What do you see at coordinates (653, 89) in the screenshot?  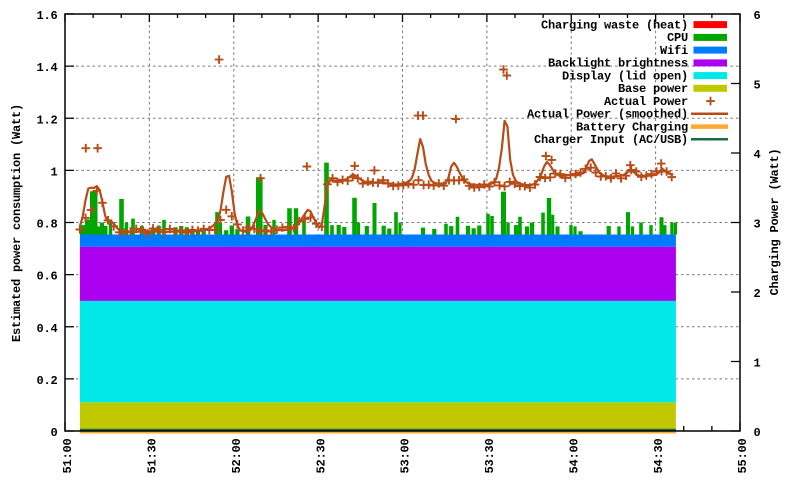 I see `svg-text: Base power` at bounding box center [653, 89].